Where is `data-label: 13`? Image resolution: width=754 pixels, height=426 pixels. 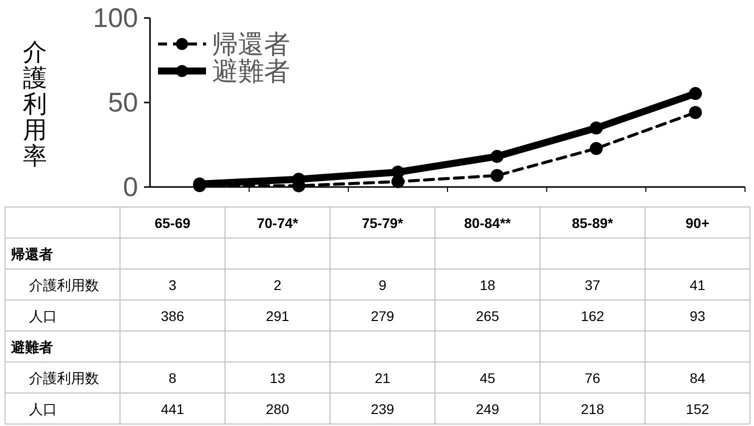 data-label: 13 is located at coordinates (278, 378).